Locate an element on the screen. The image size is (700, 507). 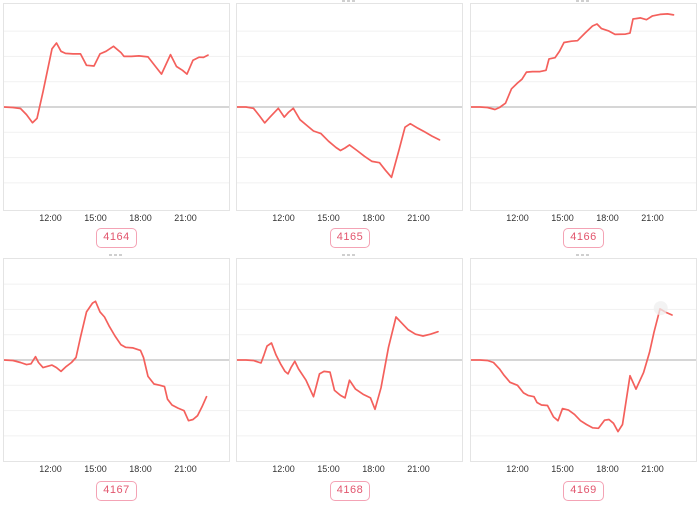
chart-id-badge: 4167 is located at coordinates (116, 491).